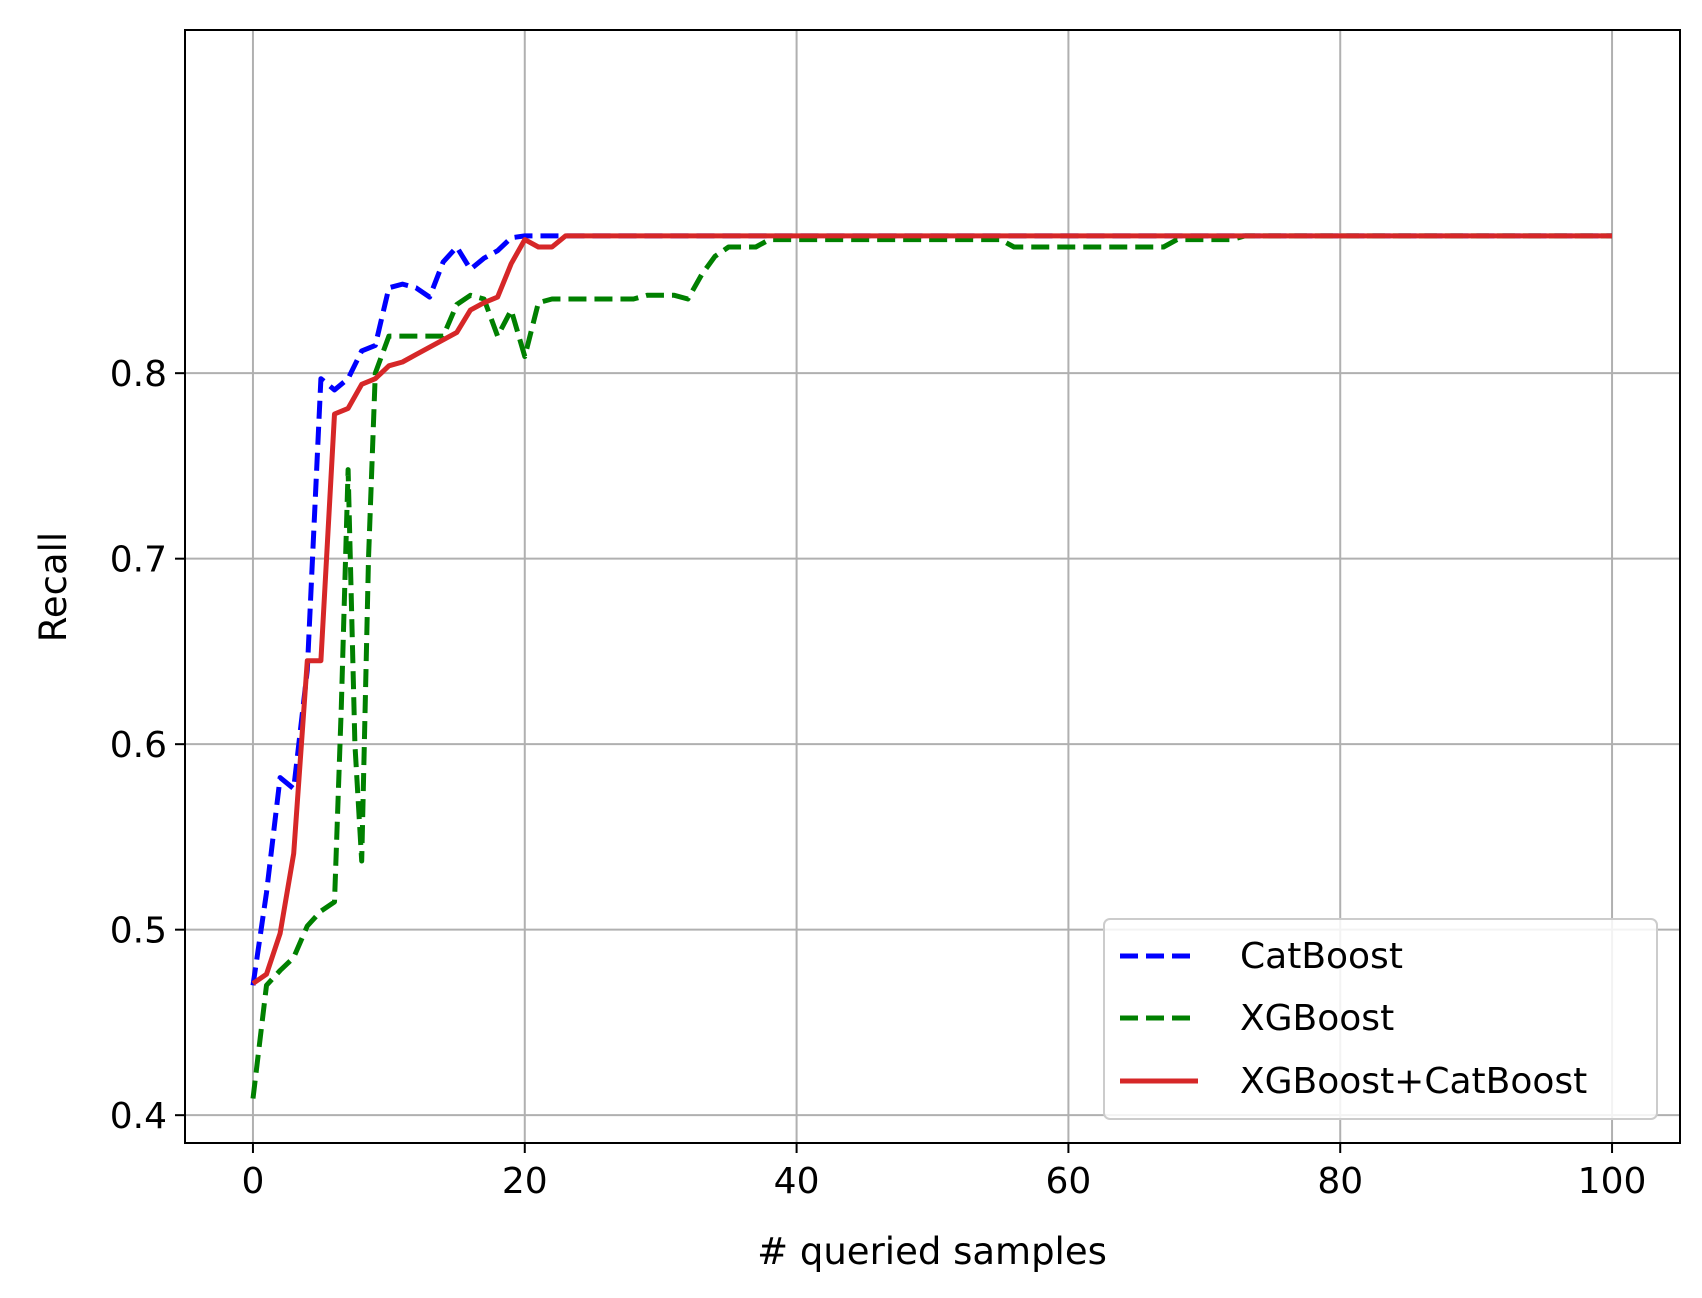 This screenshot has height=1298, width=1702. What do you see at coordinates (138, 931) in the screenshot?
I see `y-tick-label: 0.5` at bounding box center [138, 931].